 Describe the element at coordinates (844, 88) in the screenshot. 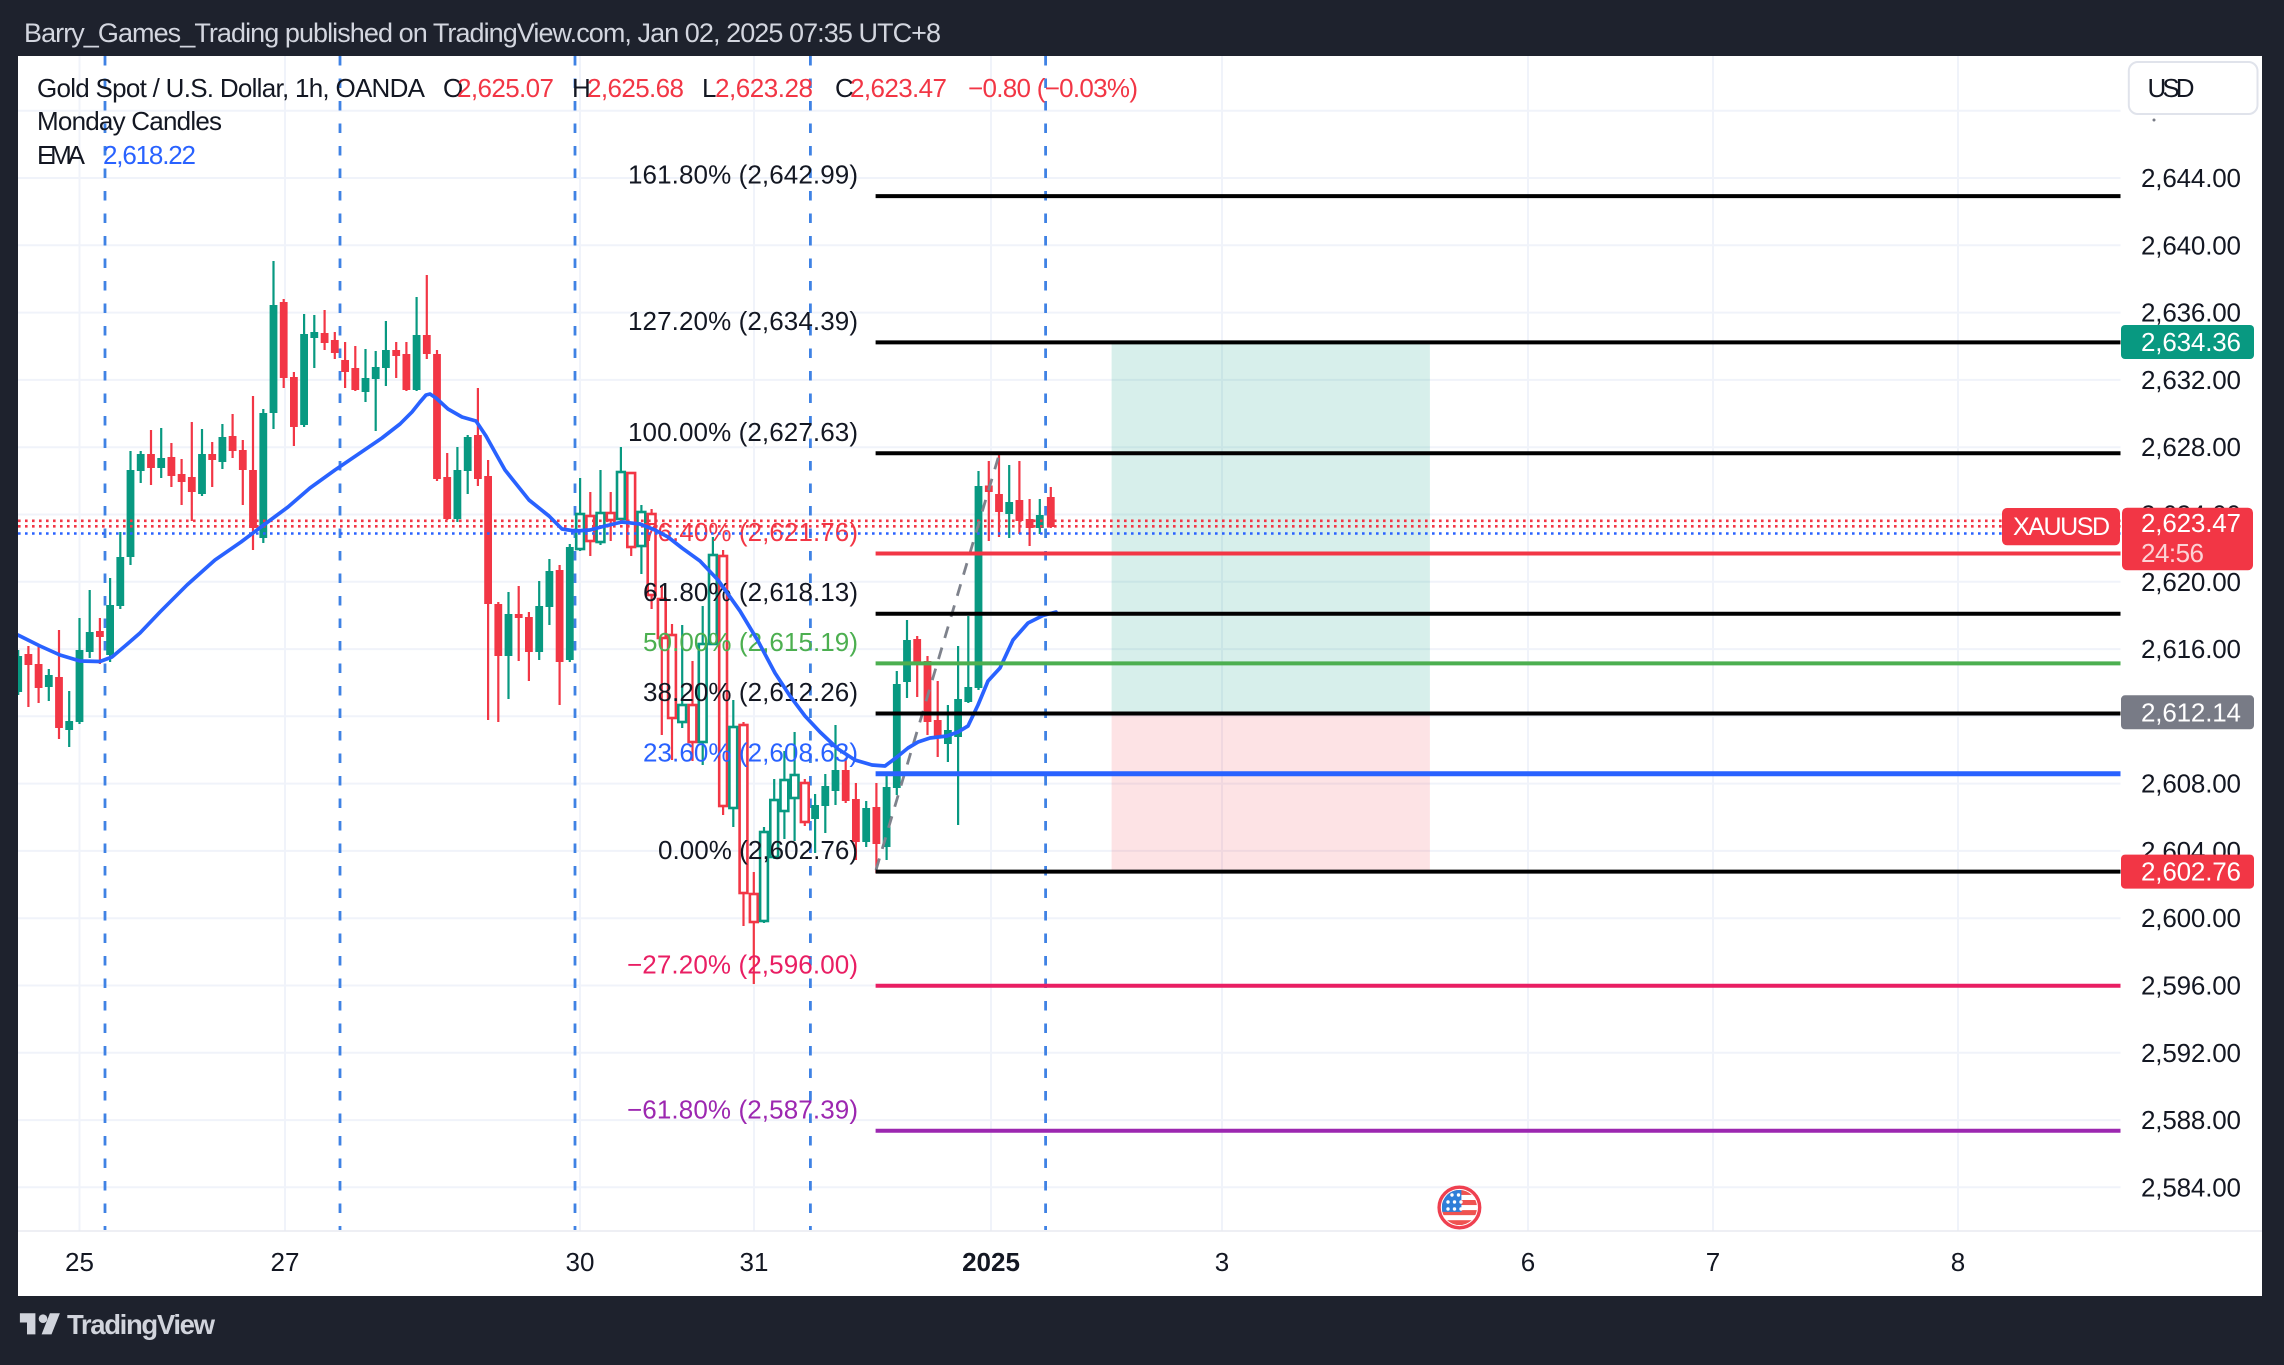

I see `svg-text: C` at that location.